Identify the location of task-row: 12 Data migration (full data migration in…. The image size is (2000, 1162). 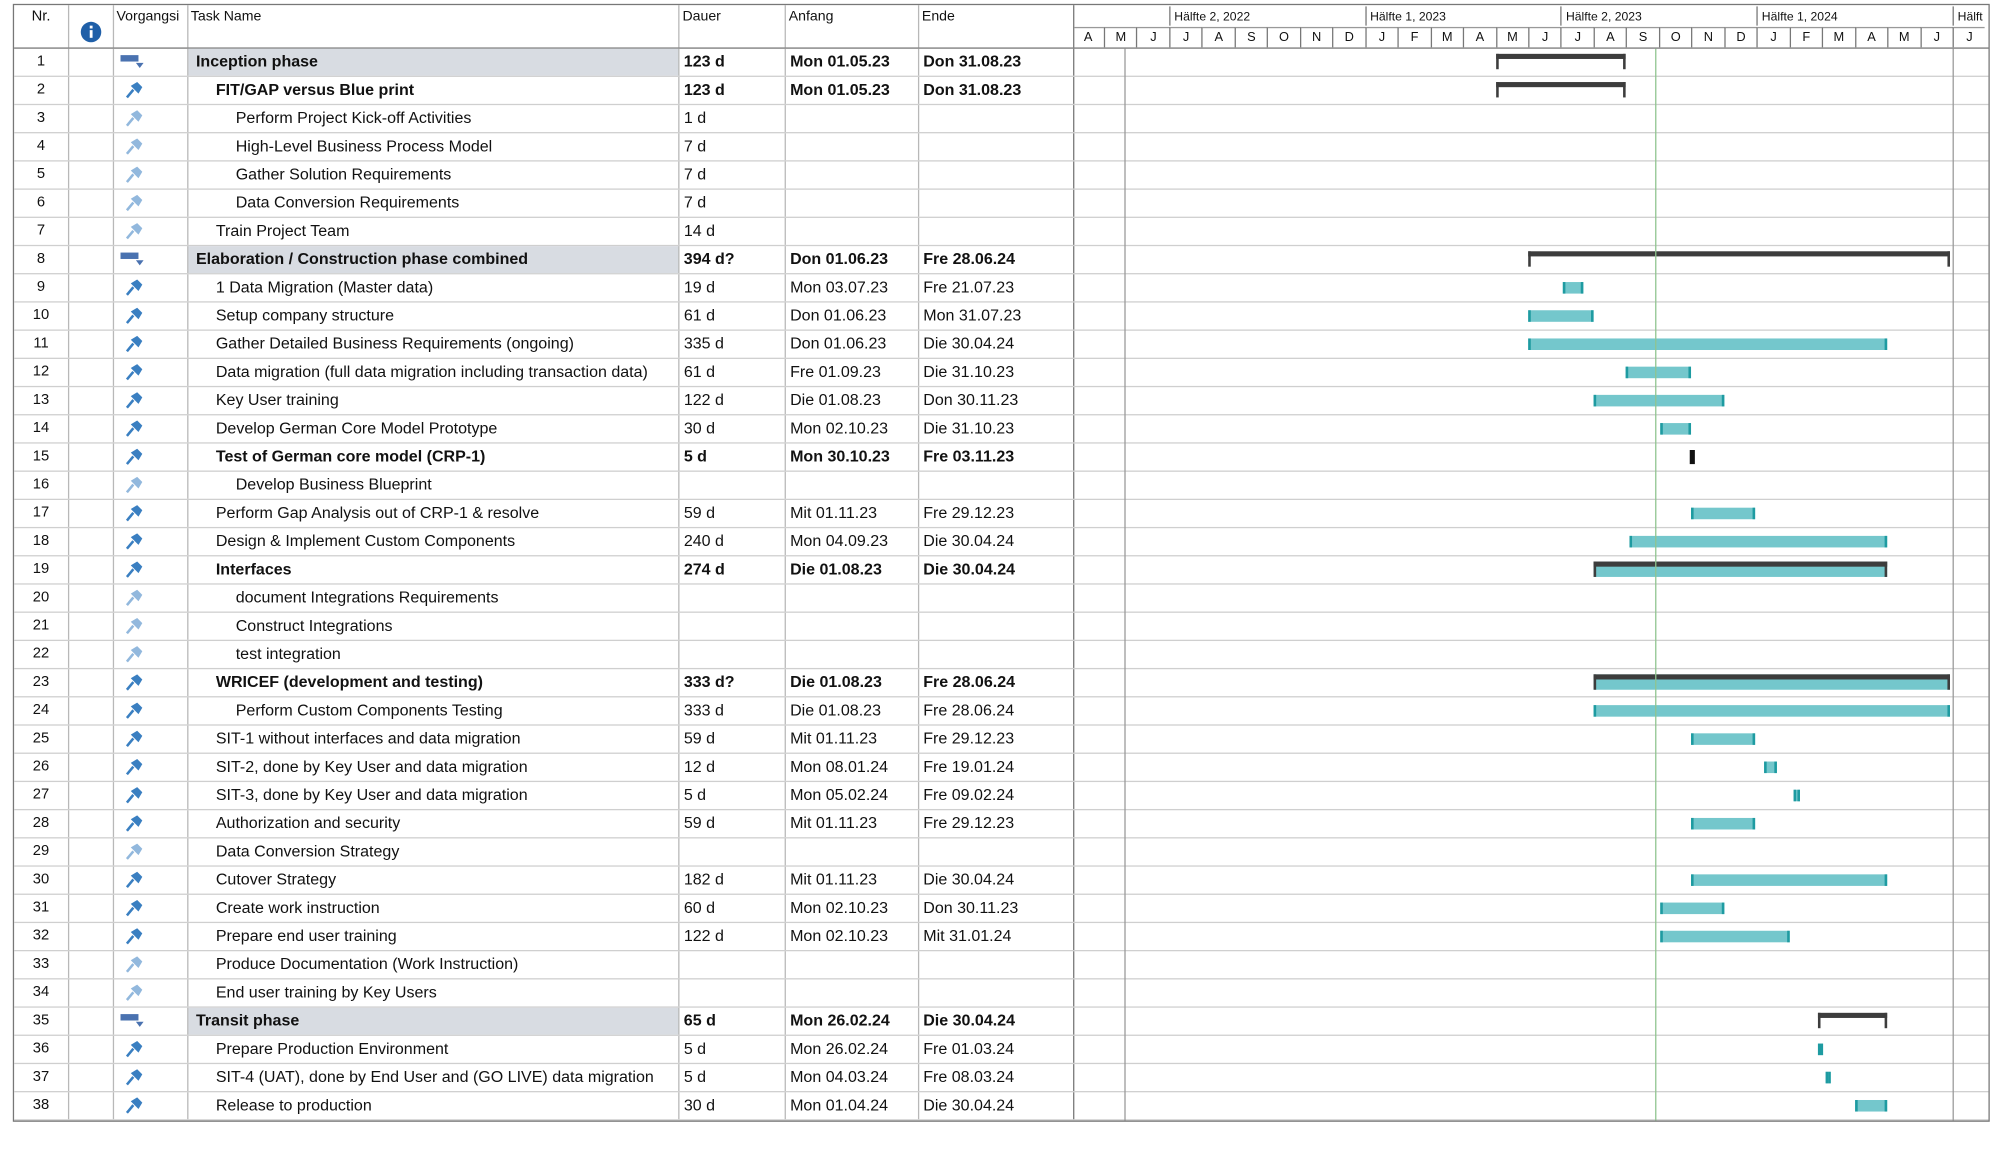
(1001, 373).